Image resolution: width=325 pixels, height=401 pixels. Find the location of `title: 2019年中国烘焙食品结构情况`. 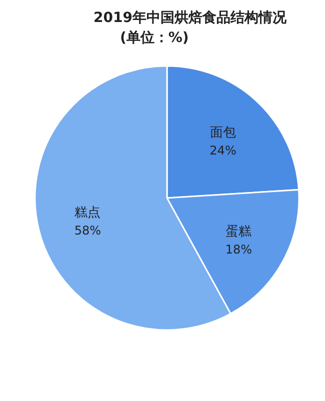

title: 2019年中国烘焙食品结构情况 is located at coordinates (190, 18).